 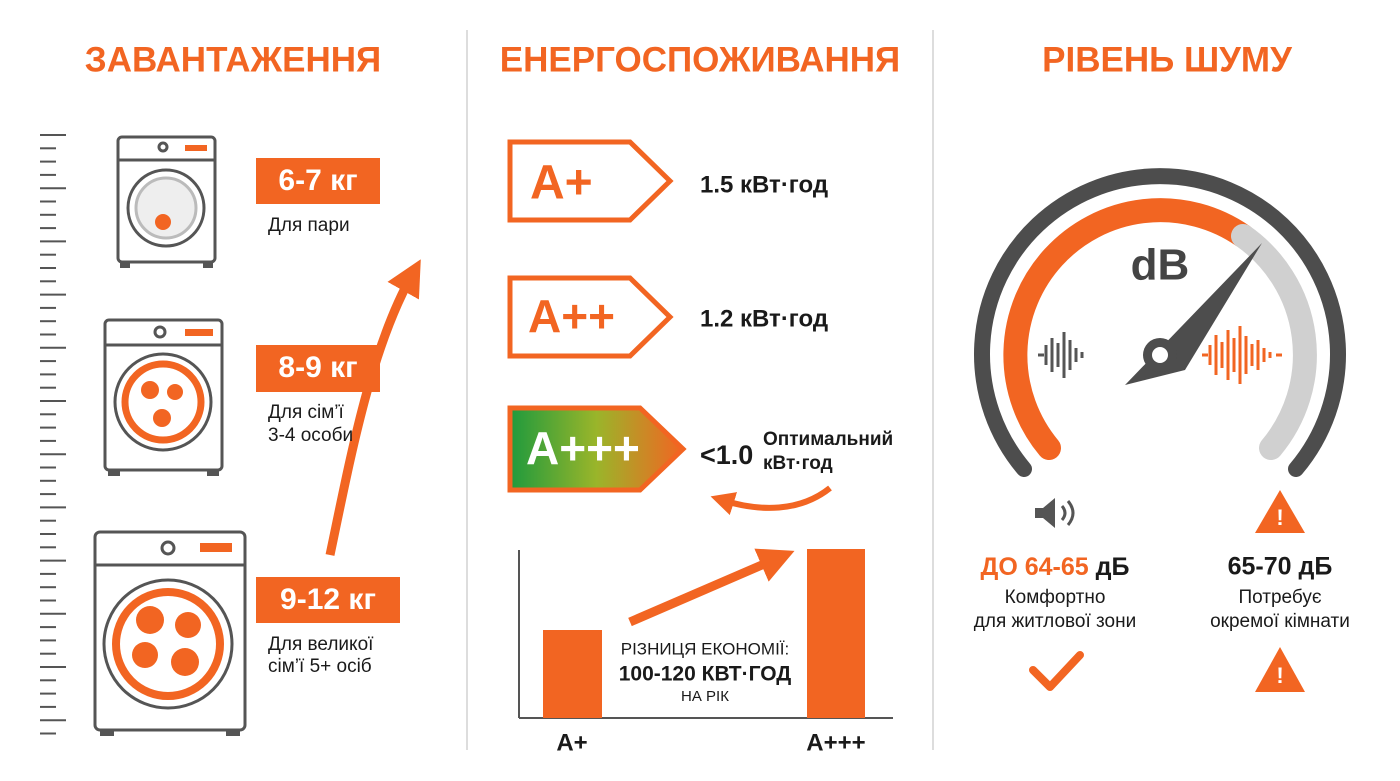 I want to click on noise-desc: Комфортно, so click(x=1055, y=597).